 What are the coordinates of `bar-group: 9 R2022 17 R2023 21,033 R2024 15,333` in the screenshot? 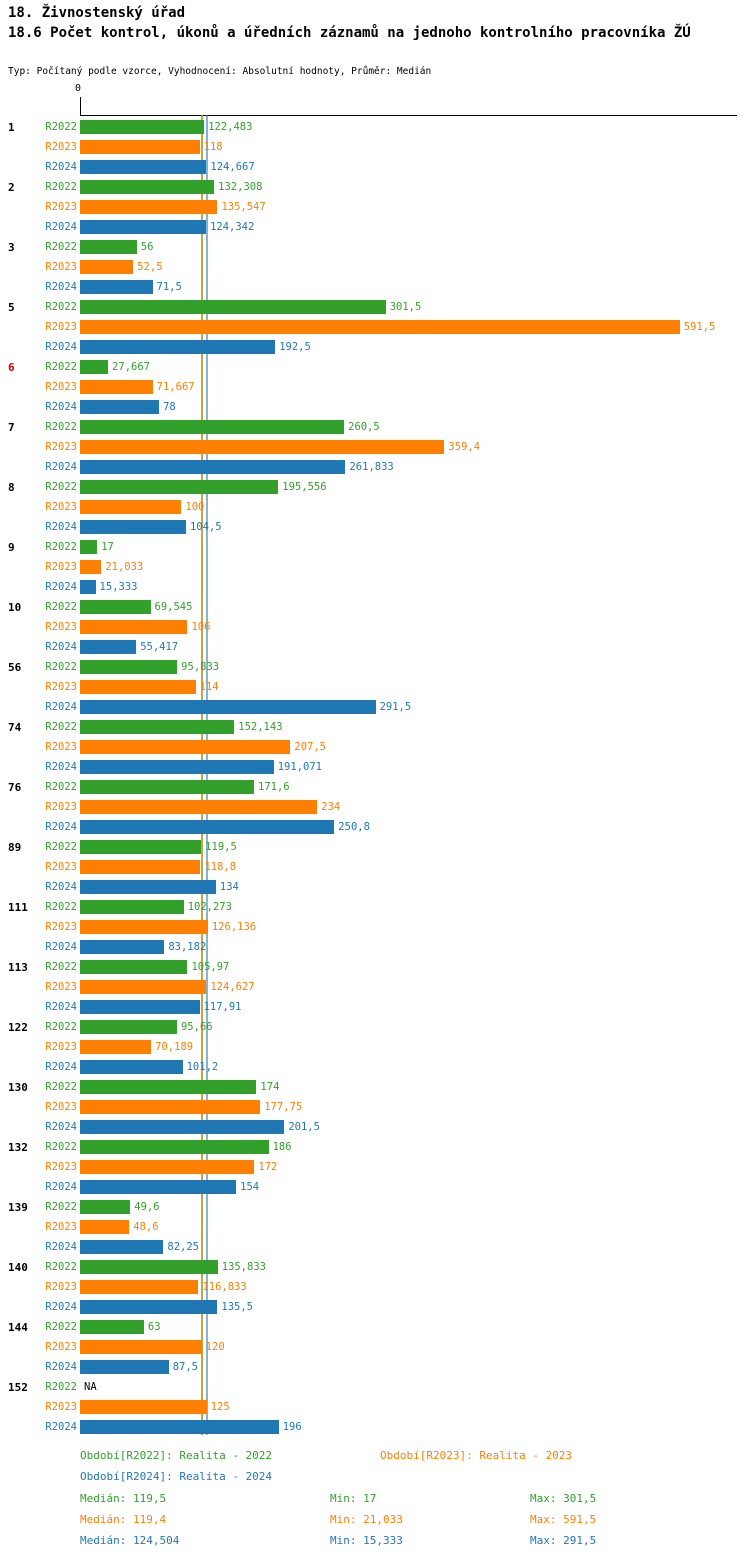 It's located at (375, 567).